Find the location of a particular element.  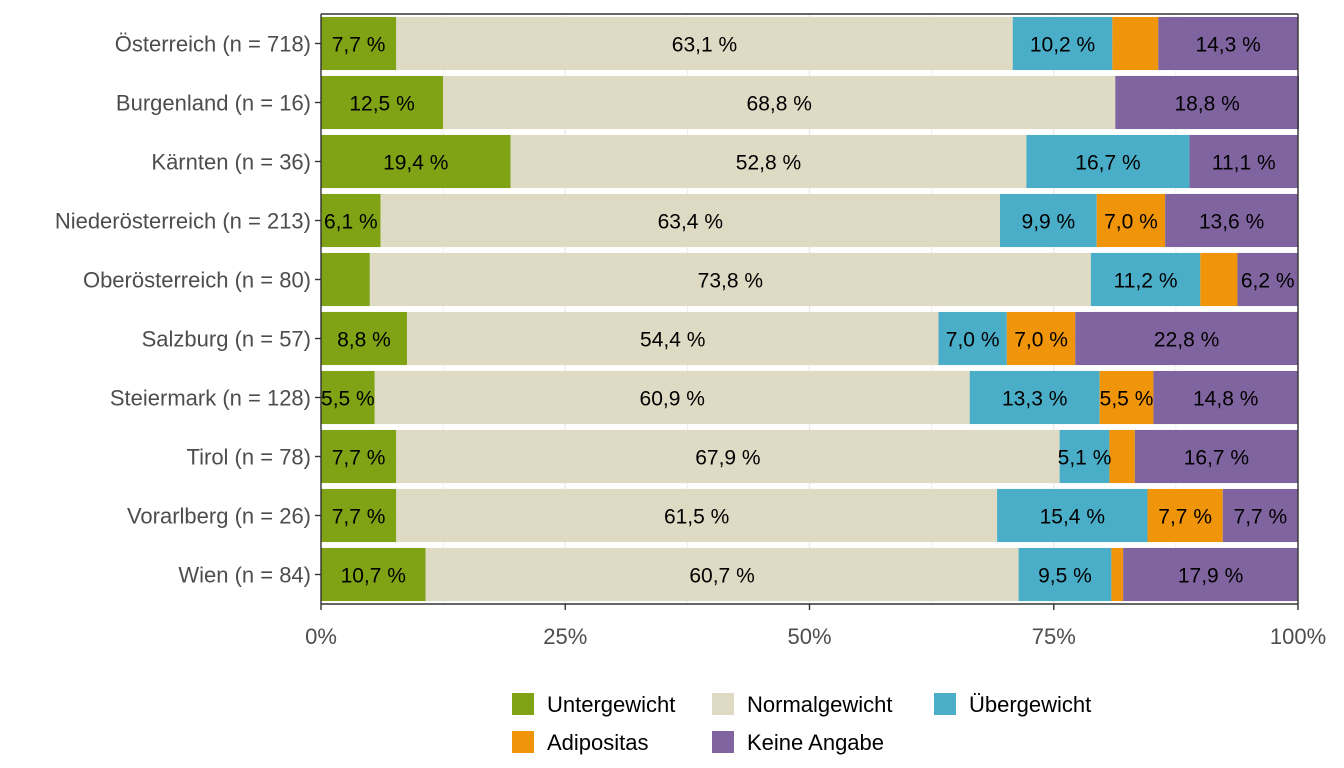

x-tick-label: 0% is located at coordinates (321, 636).